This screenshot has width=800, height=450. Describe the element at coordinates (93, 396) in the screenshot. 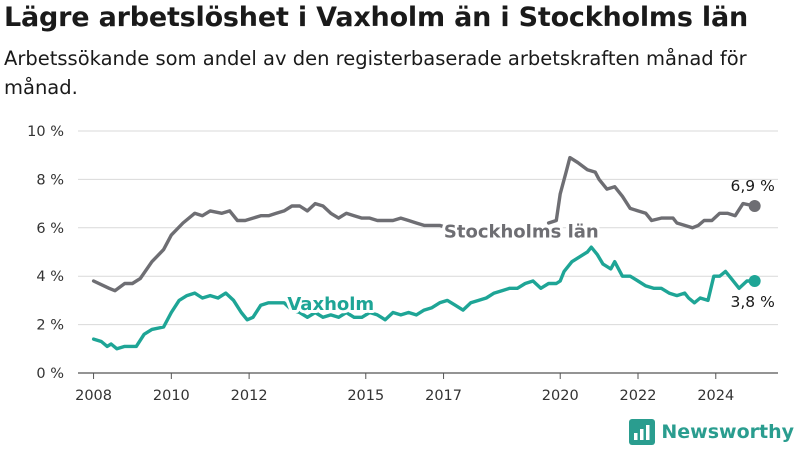

I see `x-tick-label: 2008` at that location.